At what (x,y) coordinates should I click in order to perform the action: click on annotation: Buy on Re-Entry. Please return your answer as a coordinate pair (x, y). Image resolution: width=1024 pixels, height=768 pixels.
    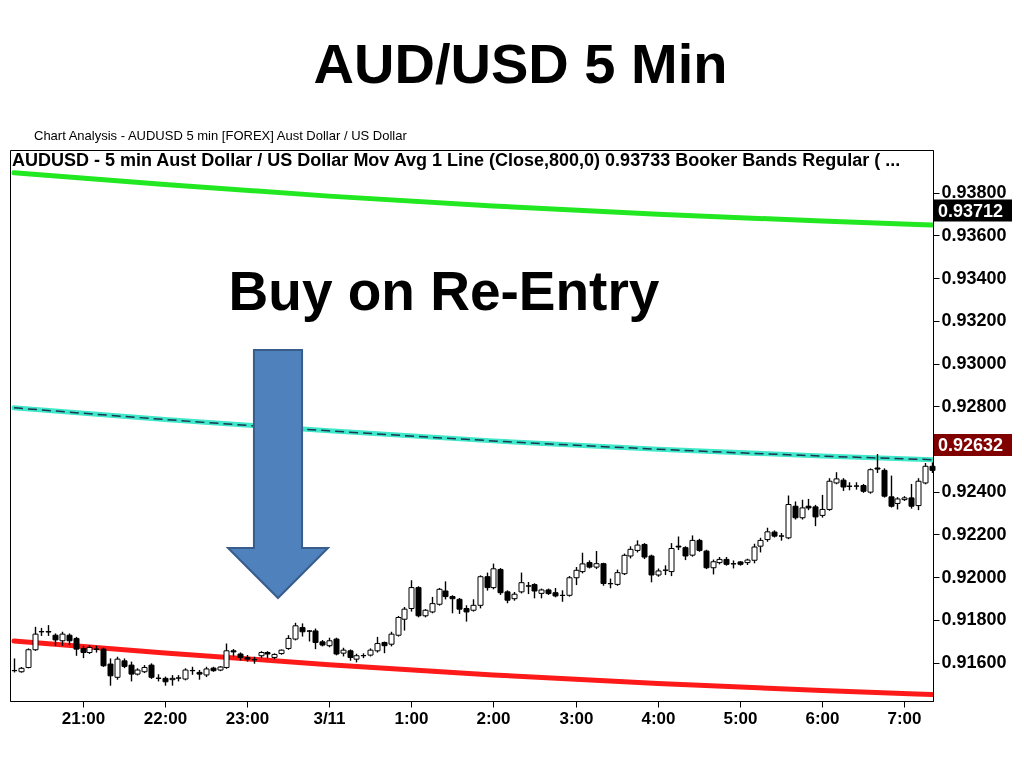
    Looking at the image, I should click on (444, 291).